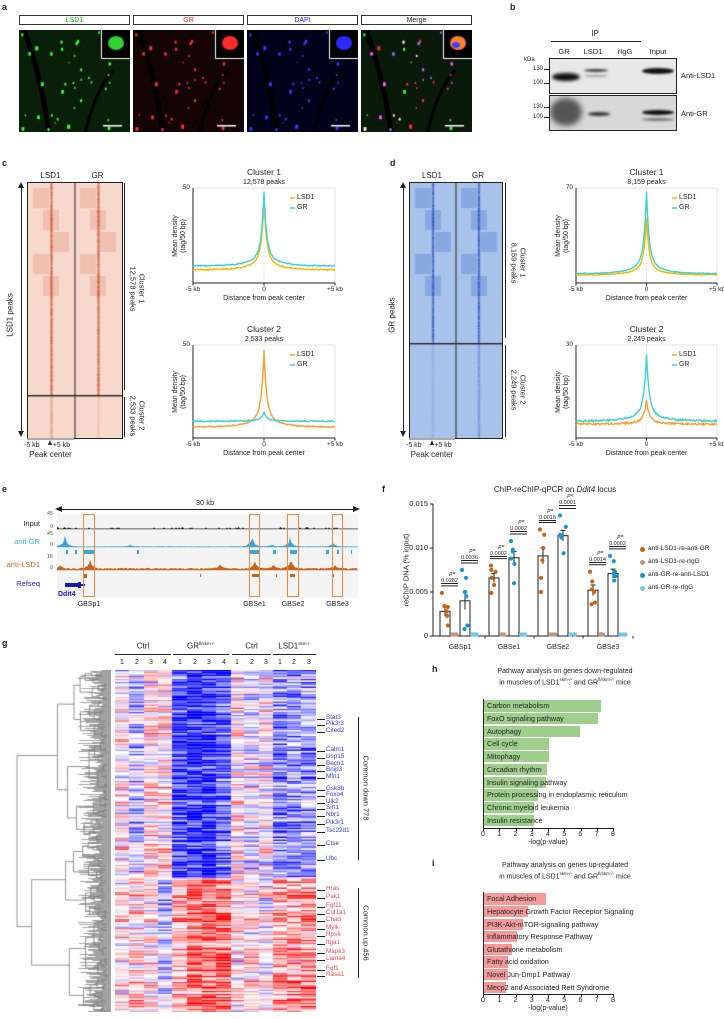 The width and height of the screenshot is (724, 1019). Describe the element at coordinates (606, 873) in the screenshot. I see `genotype-sup: fl/skm-/-` at that location.